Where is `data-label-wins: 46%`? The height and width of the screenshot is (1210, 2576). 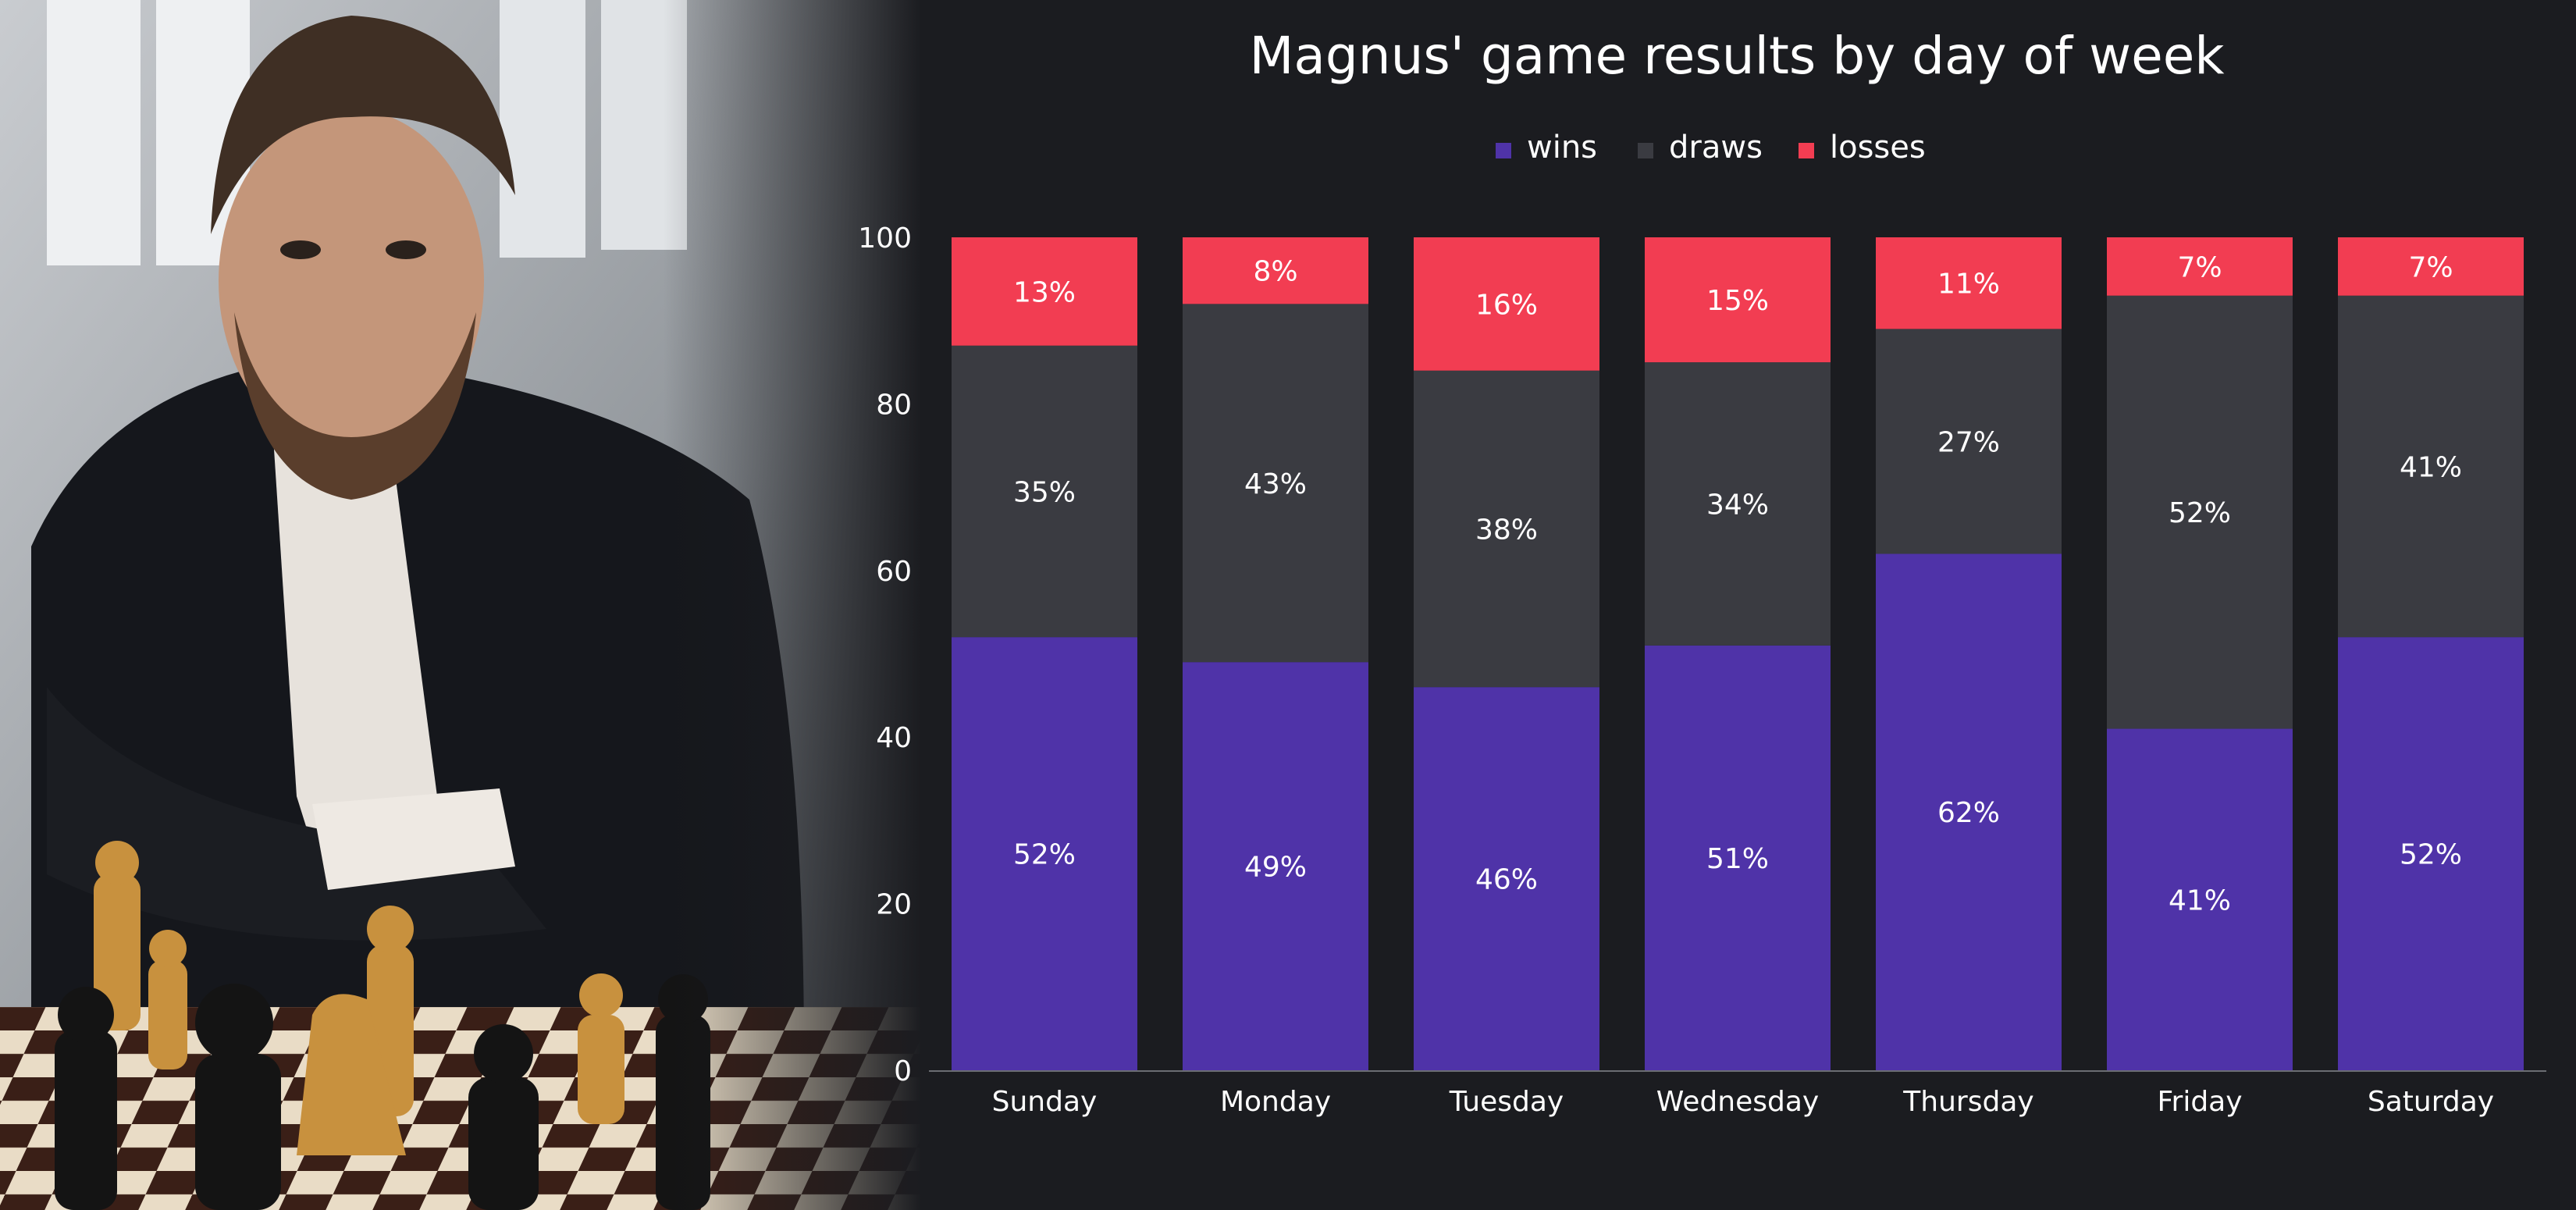 data-label-wins: 46% is located at coordinates (1506, 880).